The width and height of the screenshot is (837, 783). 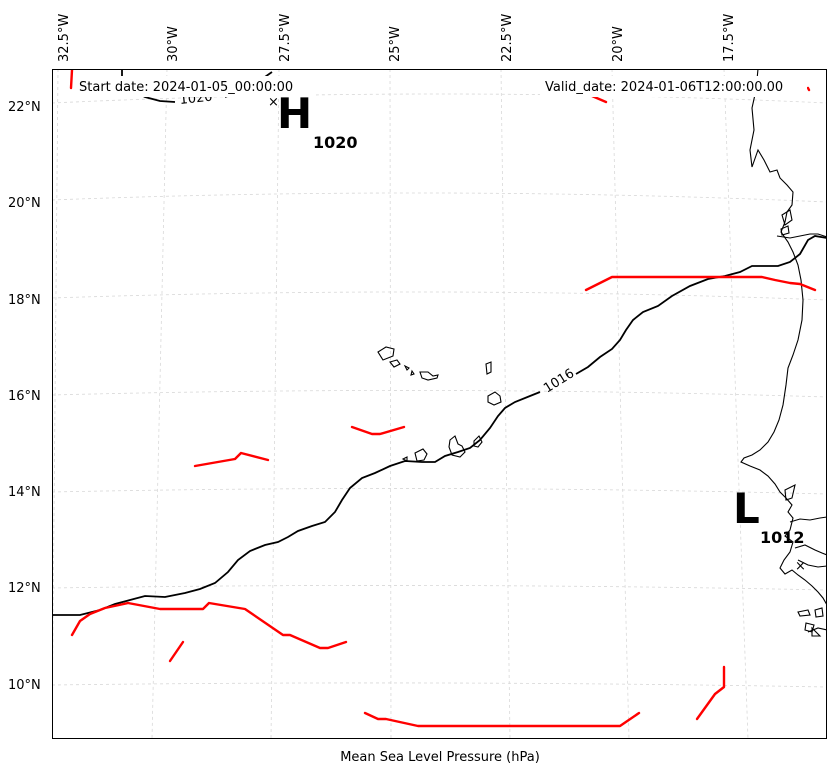 I want to click on cape-verde-islands, so click(x=439, y=404).